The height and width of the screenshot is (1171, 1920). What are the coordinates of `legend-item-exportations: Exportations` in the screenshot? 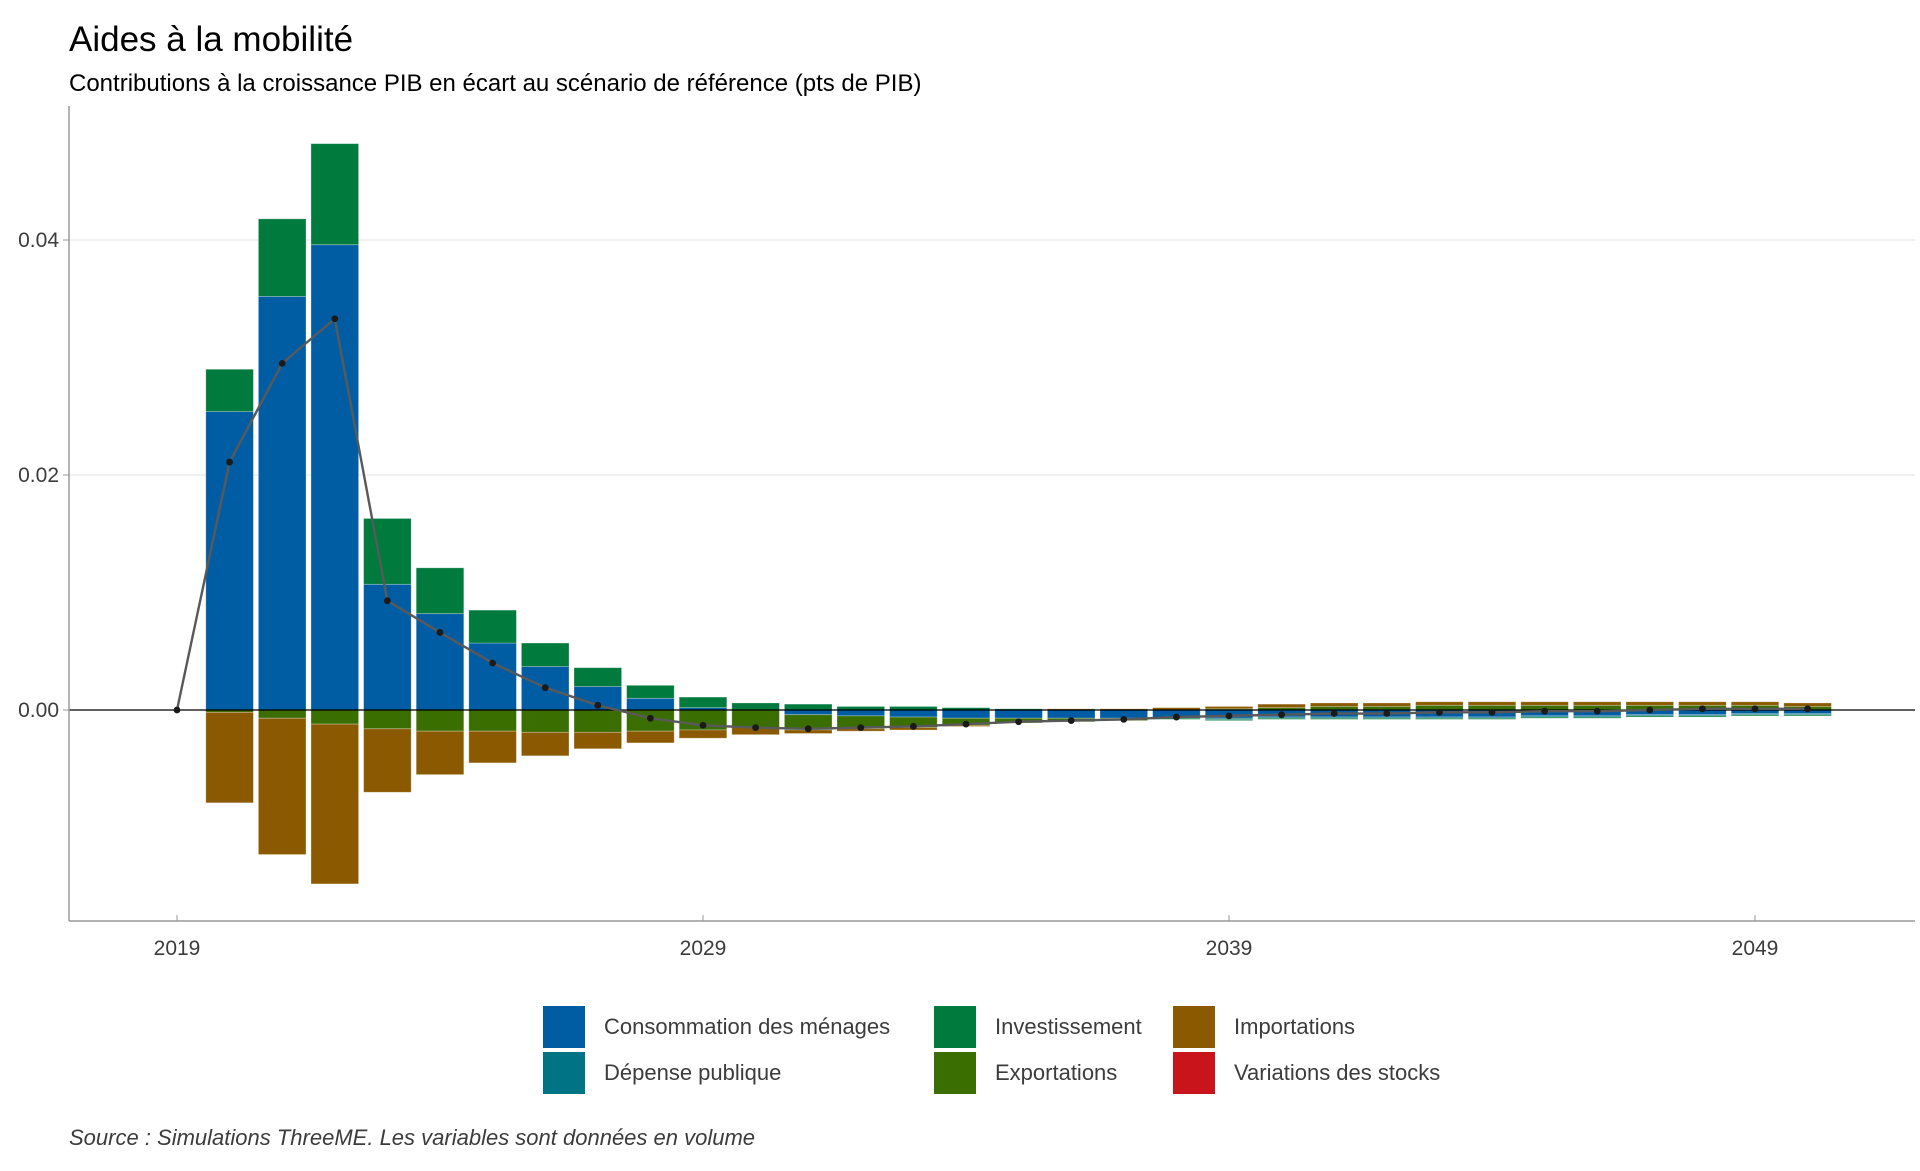 It's located at (1025, 1073).